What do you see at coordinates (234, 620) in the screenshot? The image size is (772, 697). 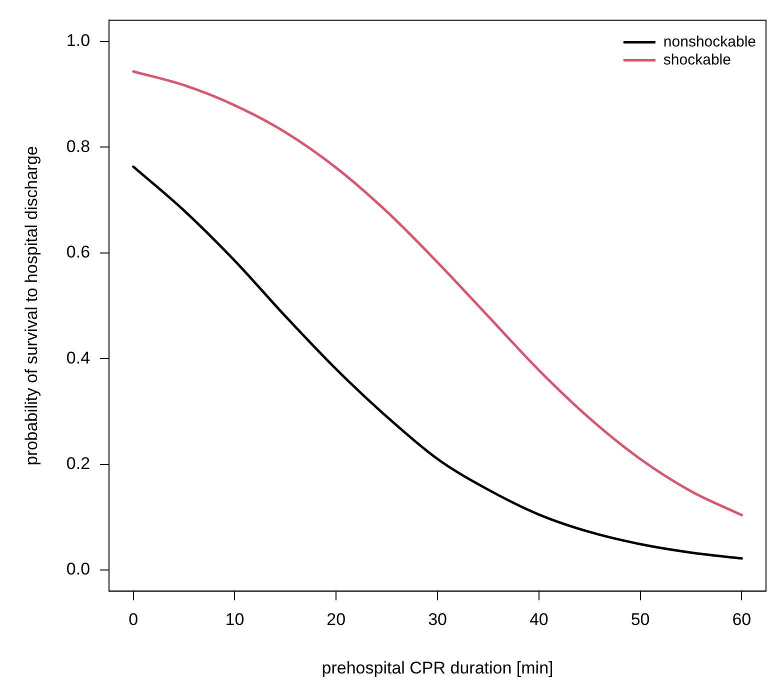 I see `x-tick-label: 10` at bounding box center [234, 620].